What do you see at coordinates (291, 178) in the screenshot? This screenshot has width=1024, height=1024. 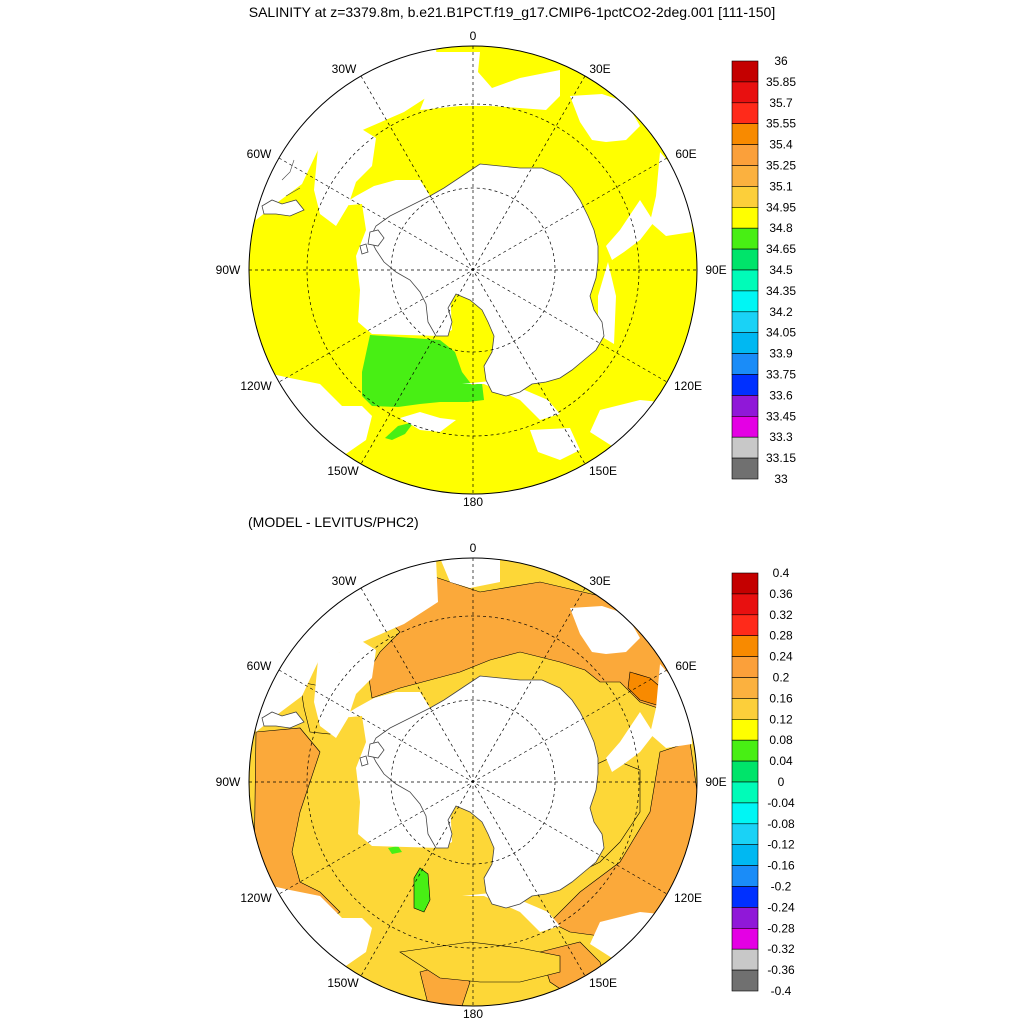 I see `coastline-fragment` at bounding box center [291, 178].